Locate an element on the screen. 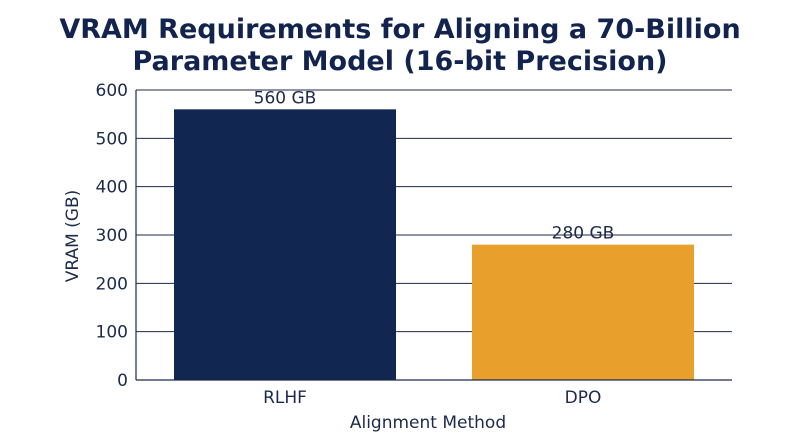 This screenshot has width=800, height=447. bar-dpo is located at coordinates (583, 312).